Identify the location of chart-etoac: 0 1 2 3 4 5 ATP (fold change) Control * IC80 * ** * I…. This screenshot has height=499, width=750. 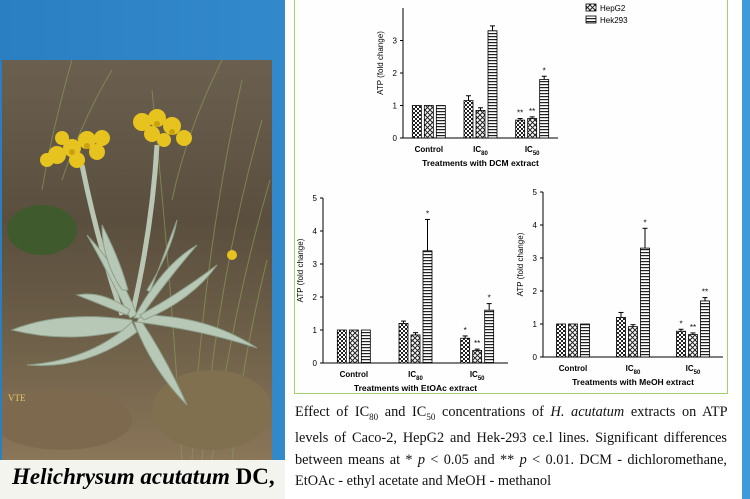
(408, 303).